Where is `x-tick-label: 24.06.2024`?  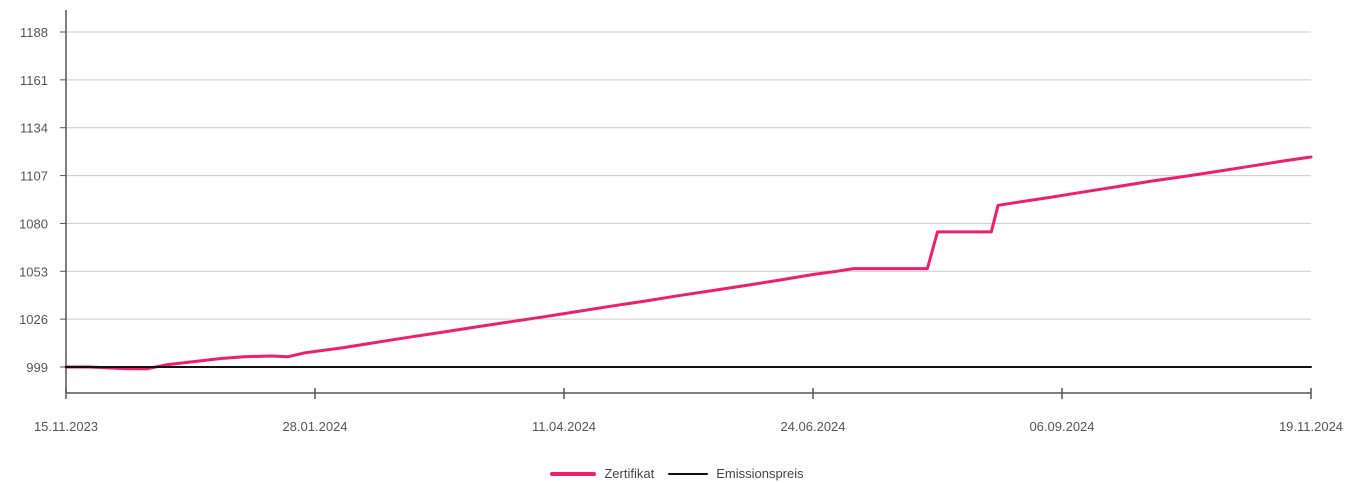
x-tick-label: 24.06.2024 is located at coordinates (812, 426).